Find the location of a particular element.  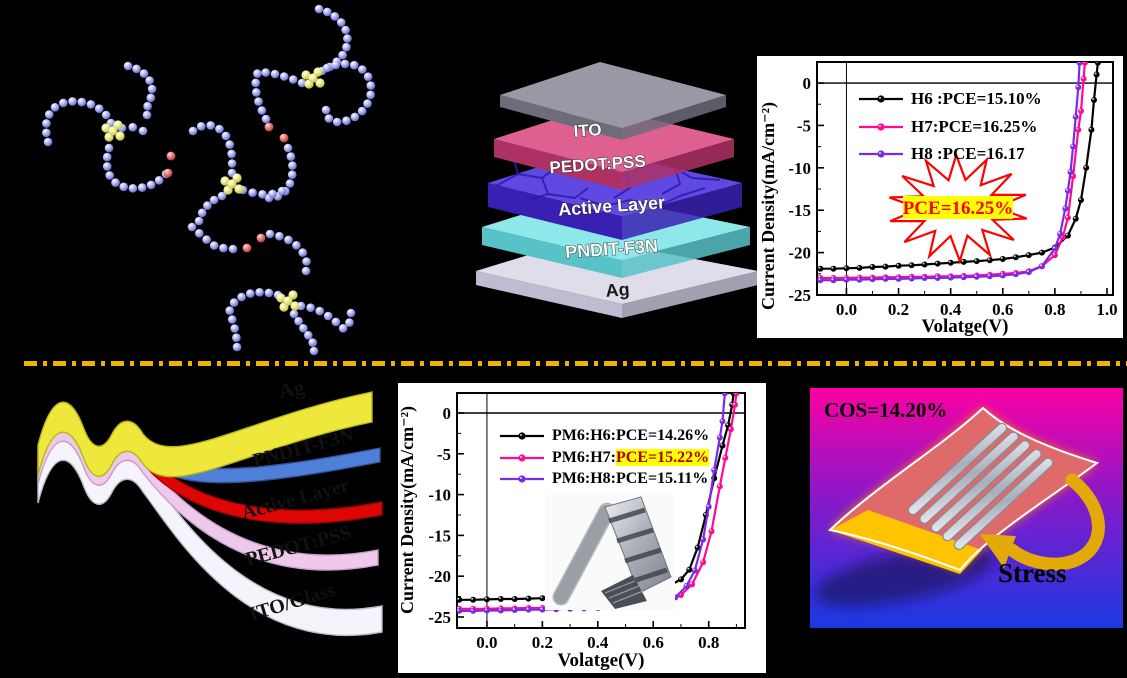

bent-device-photo-inset is located at coordinates (610, 552).